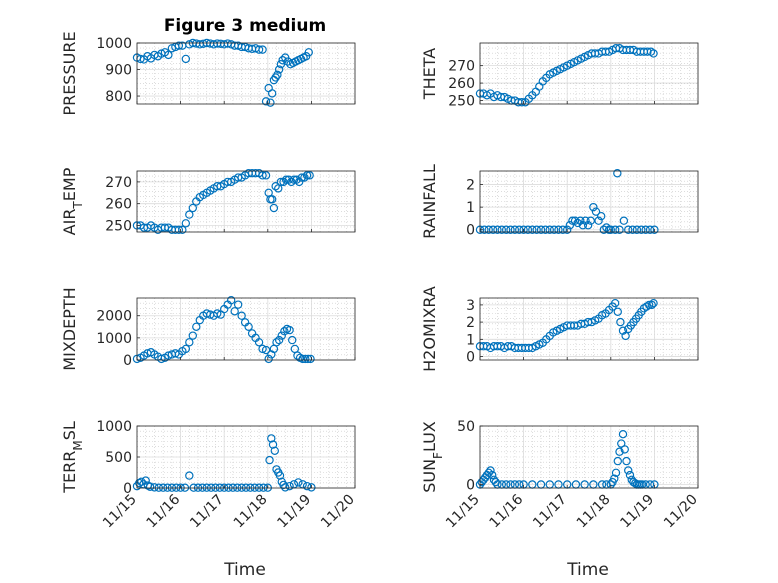 The height and width of the screenshot is (583, 778). What do you see at coordinates (466, 427) in the screenshot?
I see `y-tick-label: 50` at bounding box center [466, 427].